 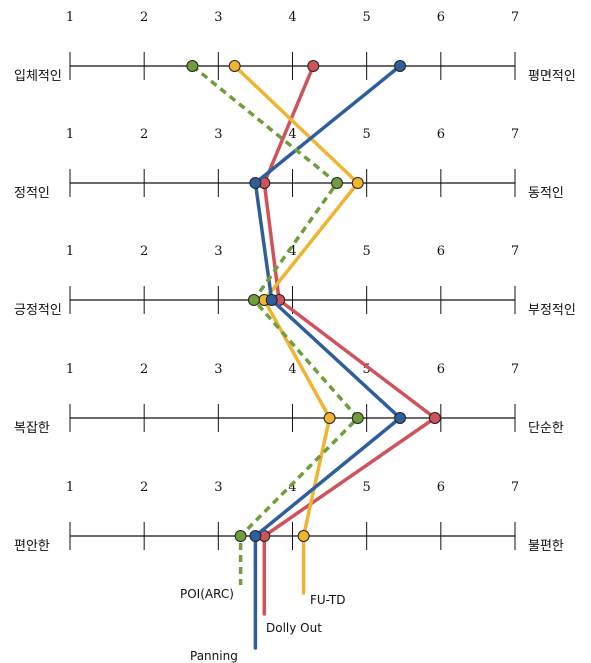 I want to click on right-anchor-label: 부정적인, so click(x=552, y=310).